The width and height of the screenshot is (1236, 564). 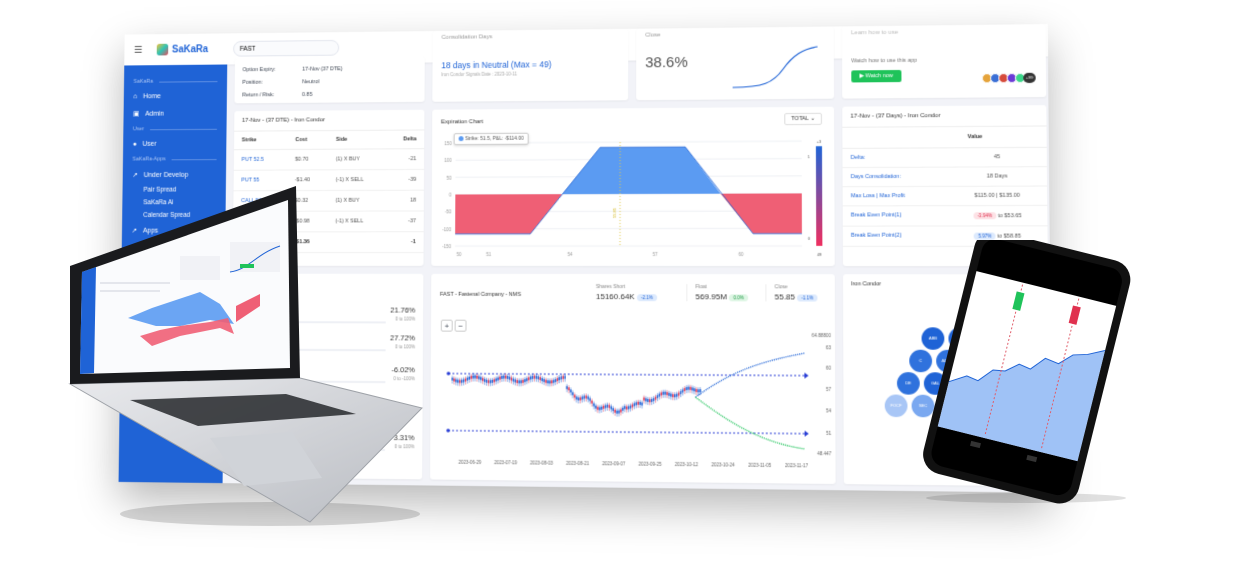 What do you see at coordinates (448, 143) in the screenshot?
I see `y-tick-label: 150` at bounding box center [448, 143].